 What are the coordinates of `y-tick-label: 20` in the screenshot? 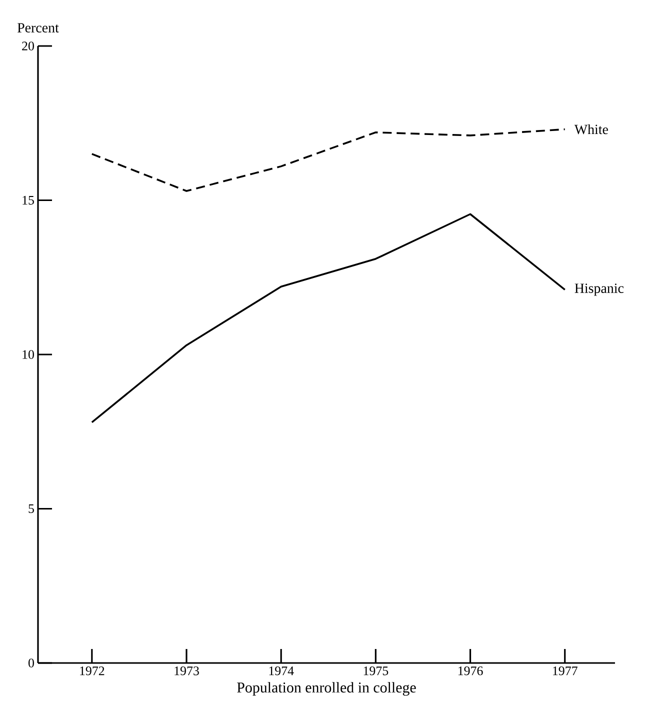 It's located at (28, 46).